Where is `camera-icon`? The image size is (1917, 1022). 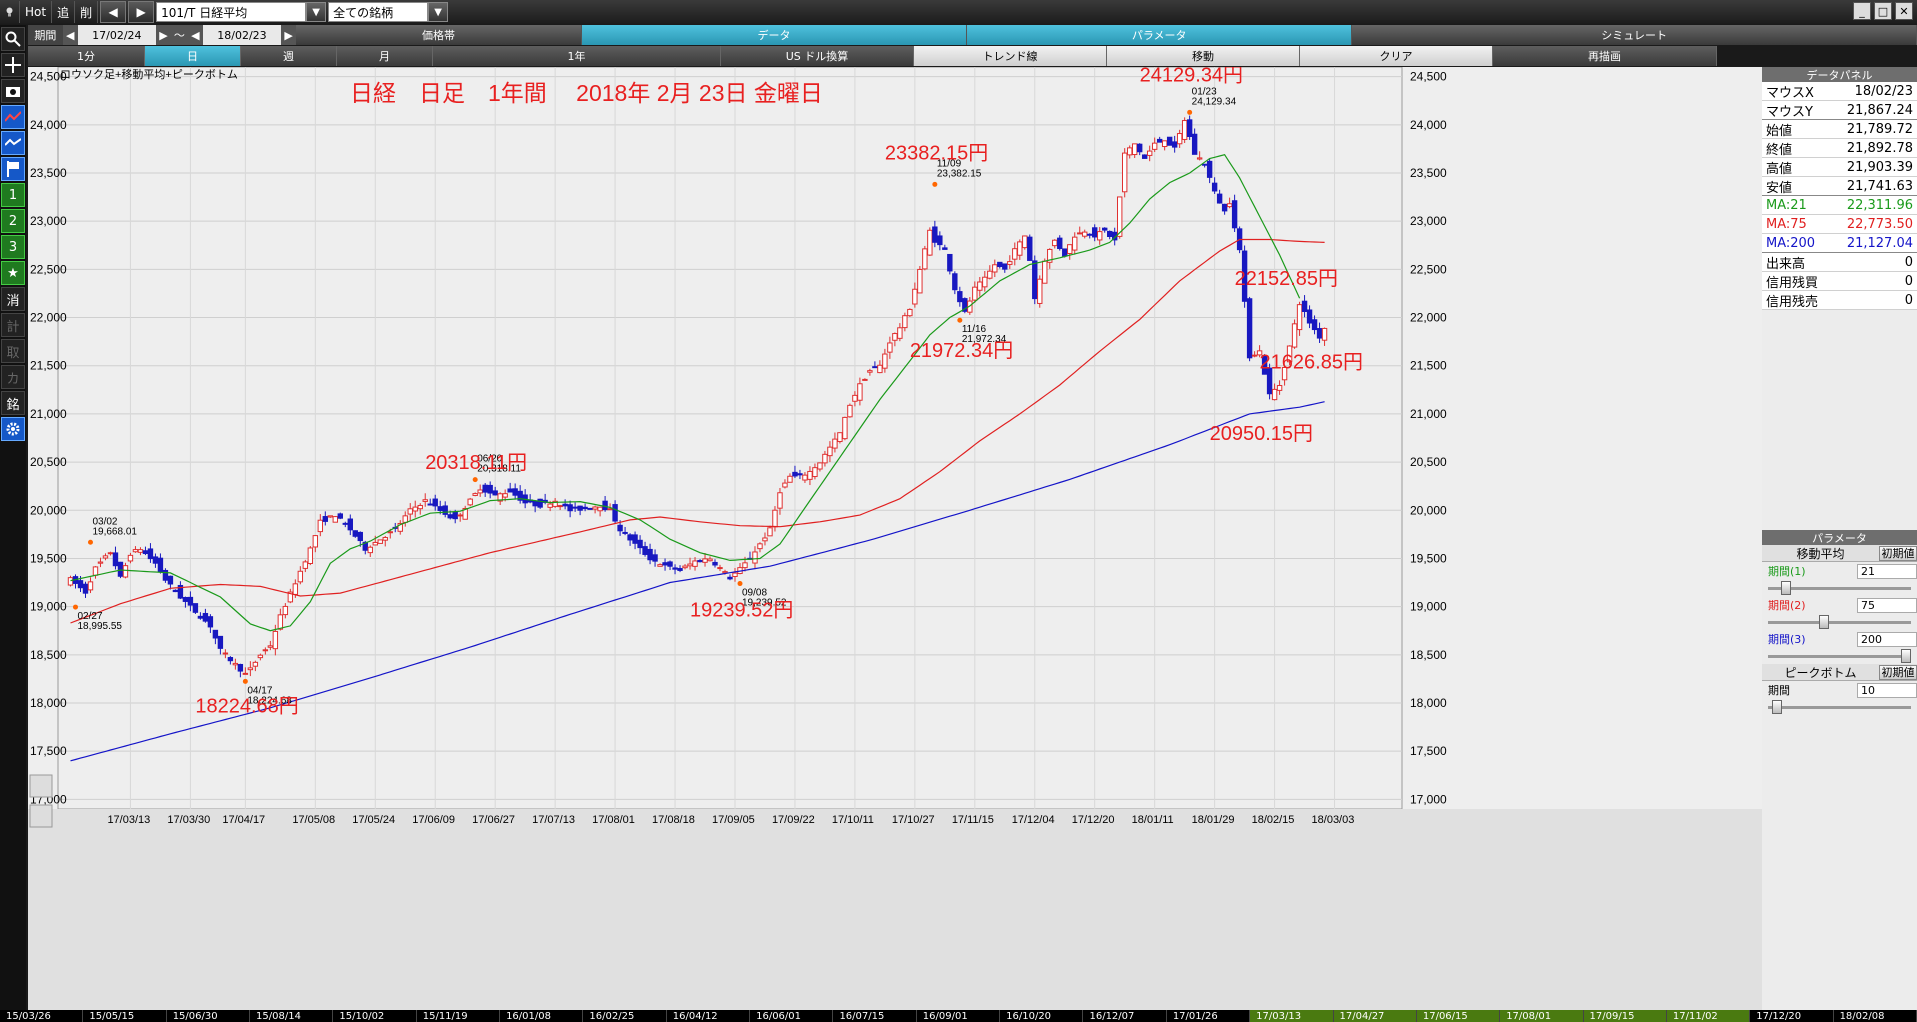 camera-icon is located at coordinates (13, 91).